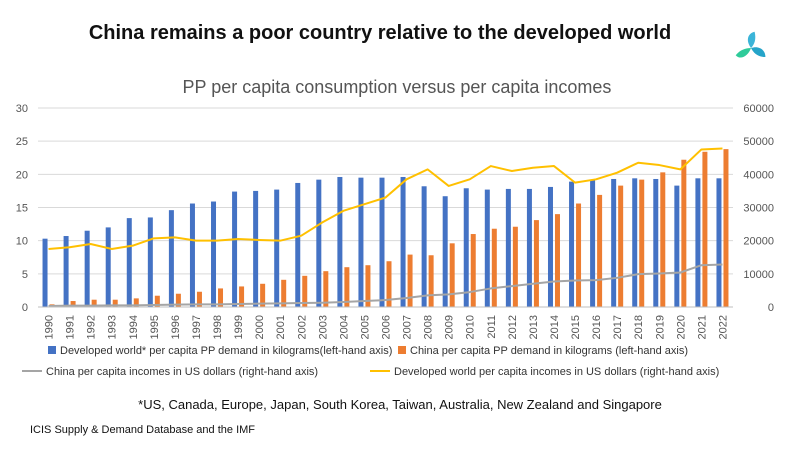 Image resolution: width=800 pixels, height=450 pixels. What do you see at coordinates (771, 308) in the screenshot?
I see `y-right-tick-label: 0` at bounding box center [771, 308].